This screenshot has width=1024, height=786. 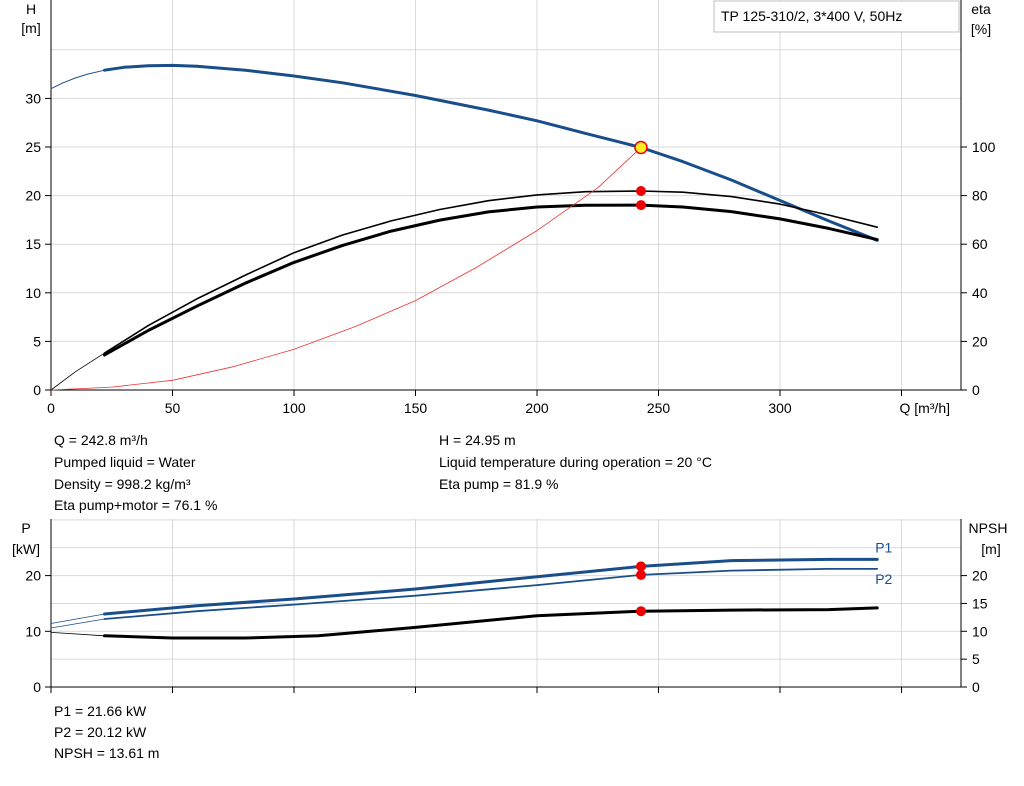 What do you see at coordinates (980, 293) in the screenshot?
I see `y-tick-label-right: 40` at bounding box center [980, 293].